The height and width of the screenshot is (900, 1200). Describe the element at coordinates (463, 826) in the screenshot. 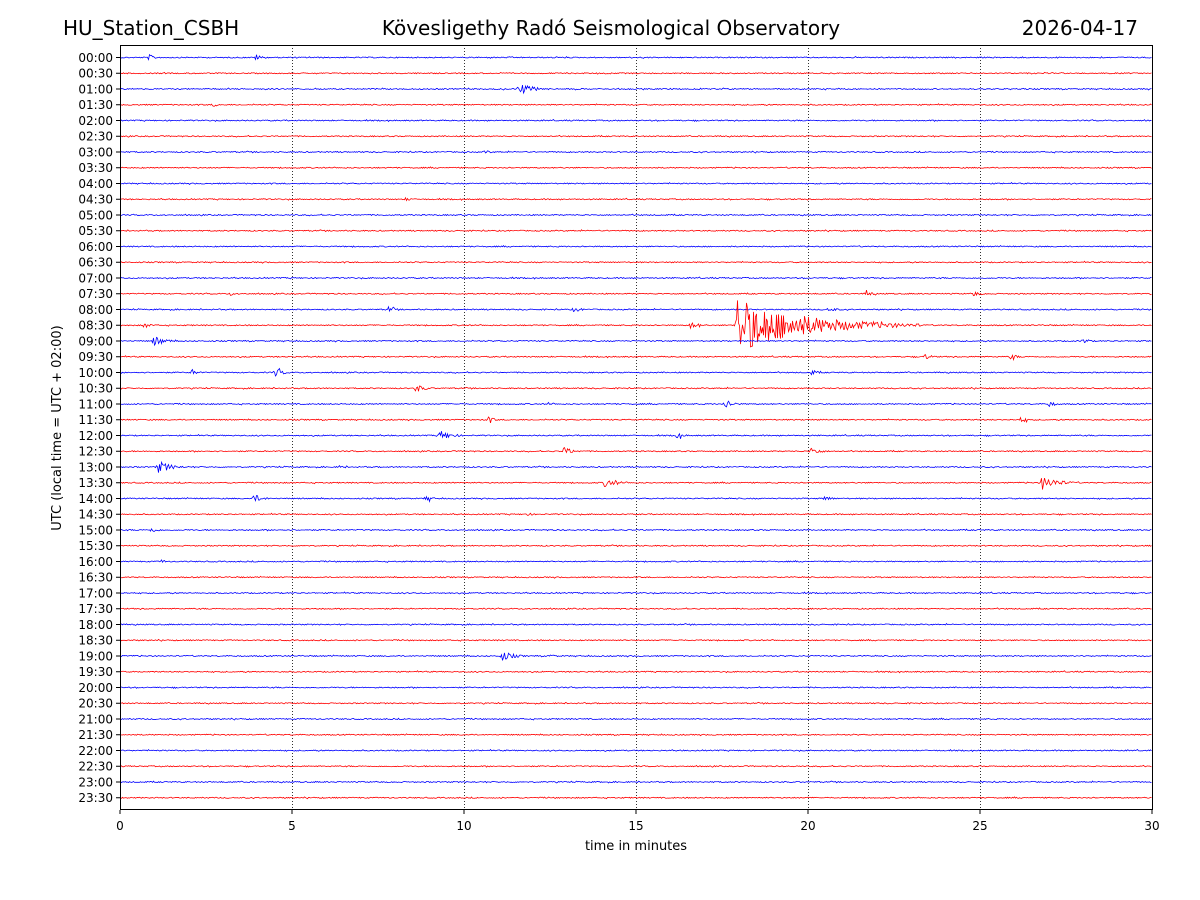

I see `x-tick-label: 10` at that location.